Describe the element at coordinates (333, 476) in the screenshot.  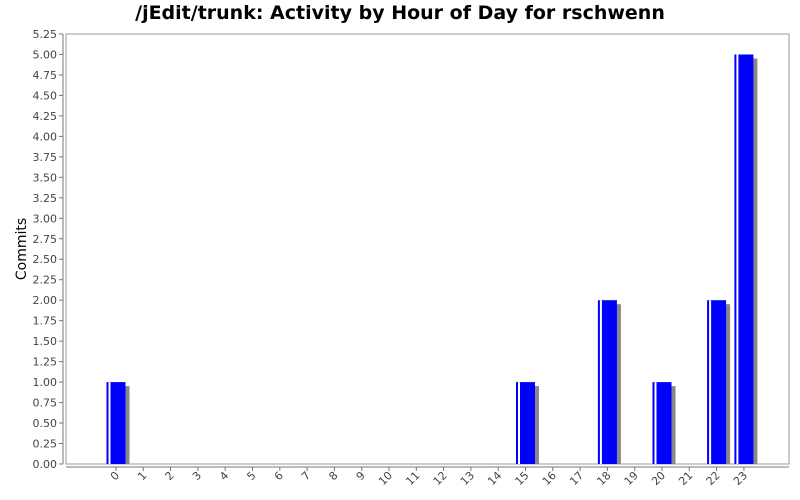
I see `x-tick-label: 8` at that location.